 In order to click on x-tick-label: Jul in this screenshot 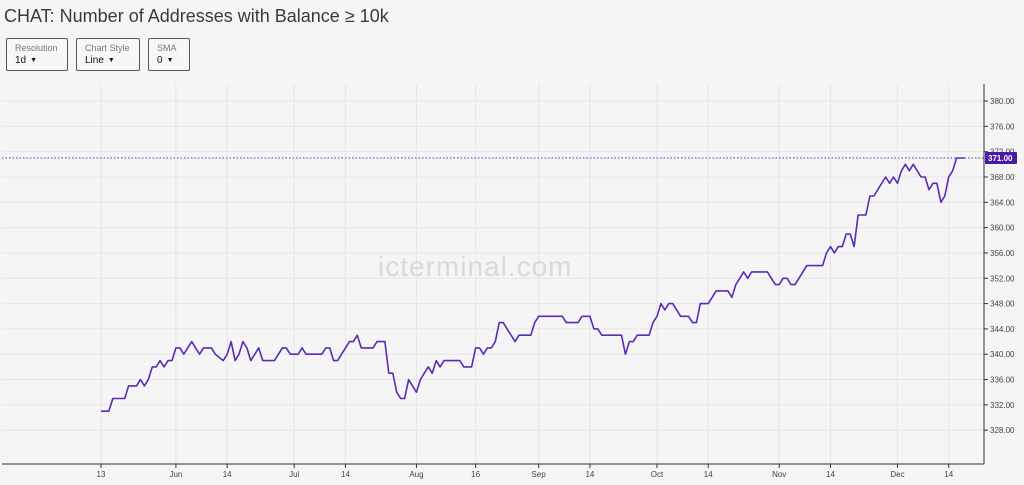, I will do `click(294, 474)`.